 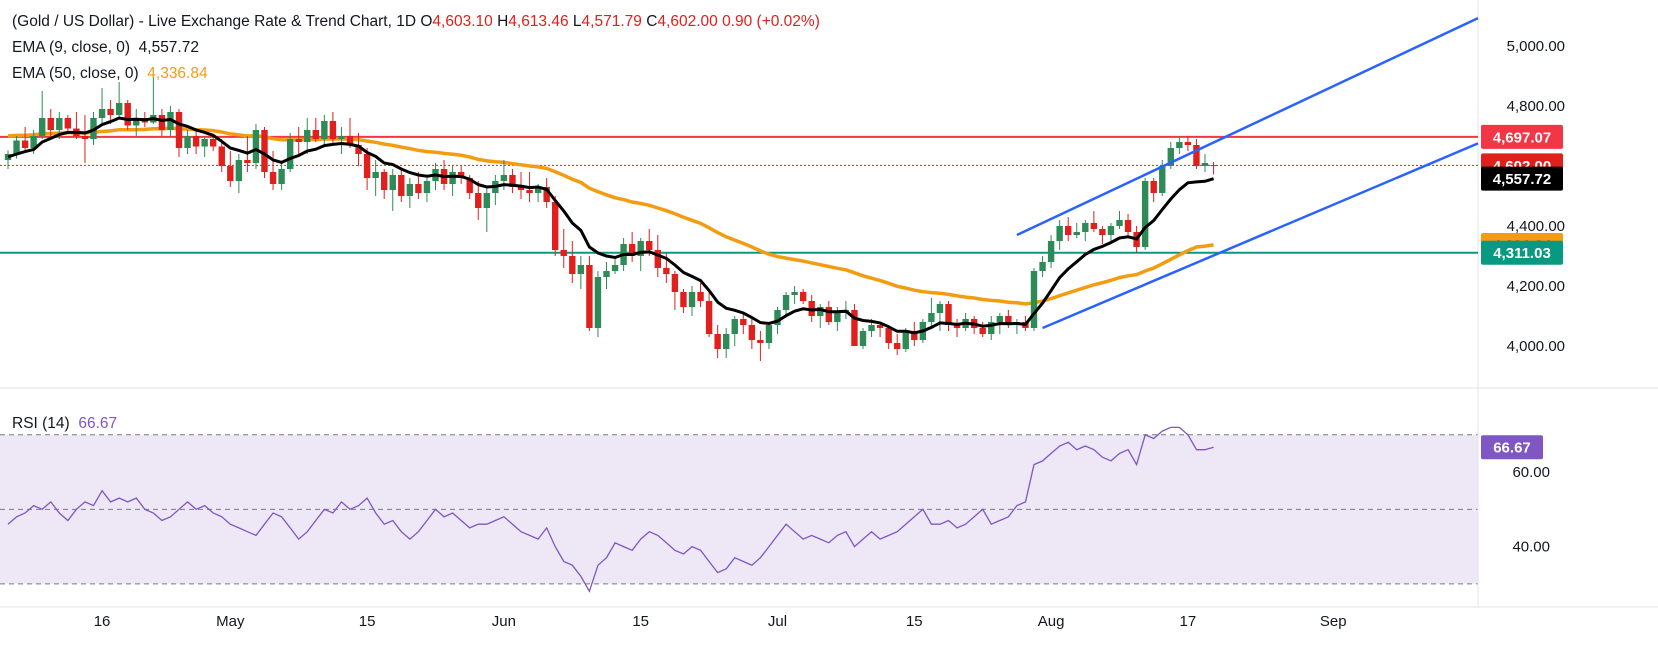 I want to click on low-label: L, so click(x=577, y=21).